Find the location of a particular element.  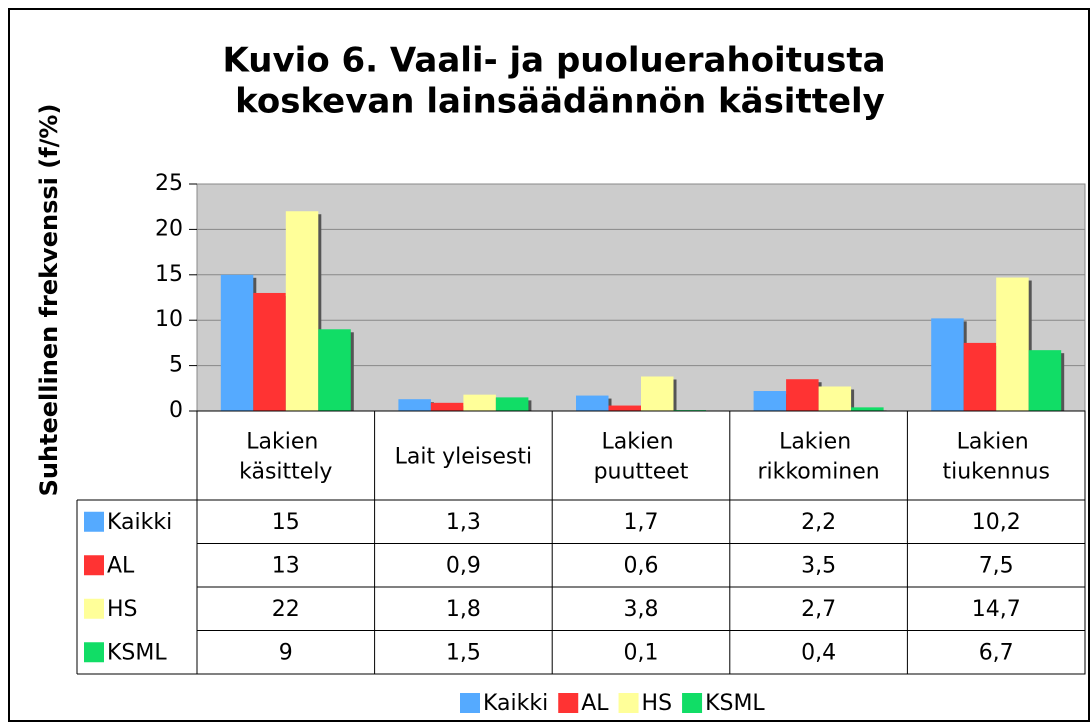

table-value: 3,5 is located at coordinates (818, 565).